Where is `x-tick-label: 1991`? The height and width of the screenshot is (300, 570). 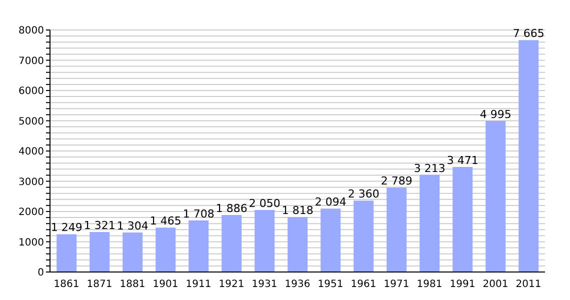
x-tick-label: 1991 is located at coordinates (463, 284).